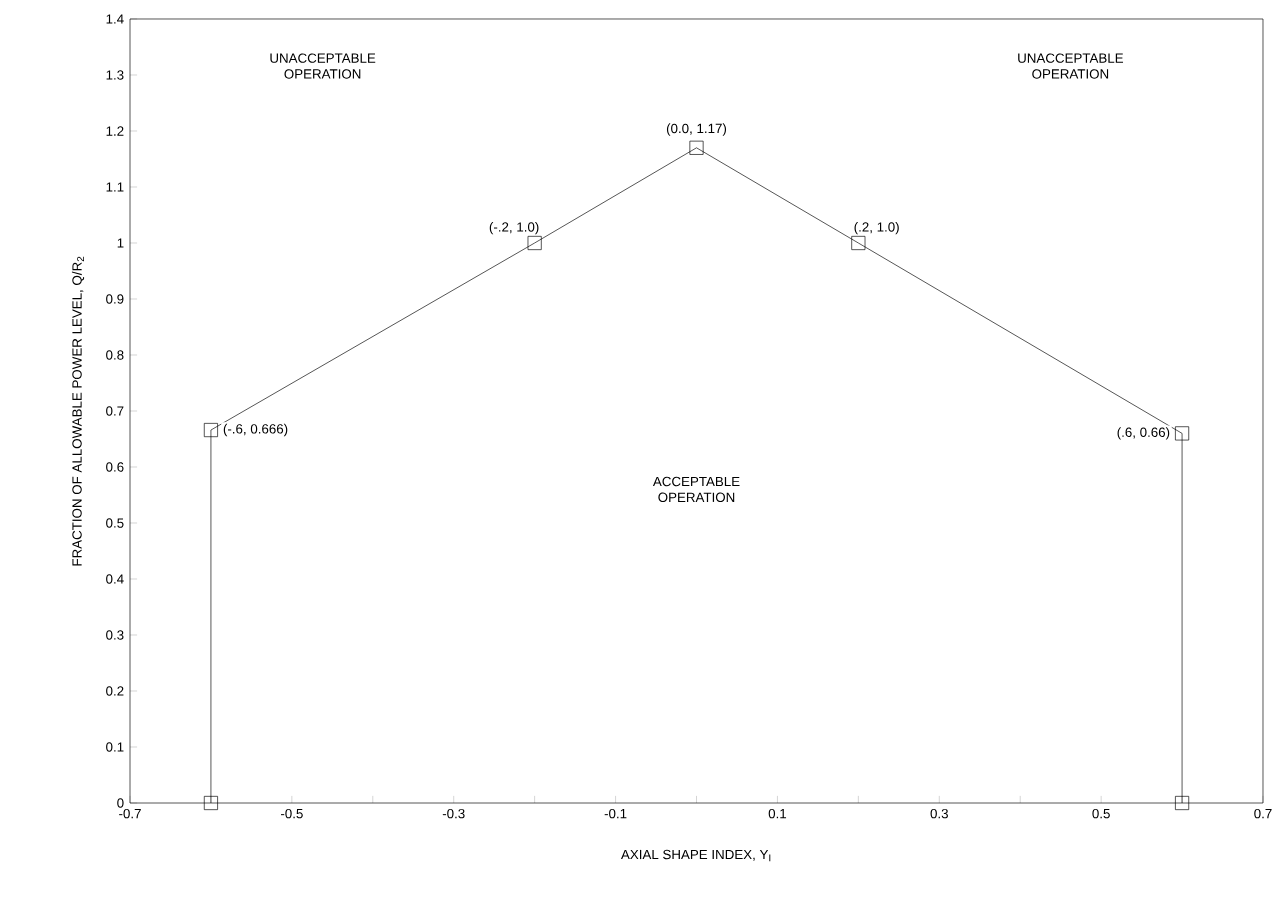  What do you see at coordinates (115, 411) in the screenshot?
I see `y-tick-label: 0.7` at bounding box center [115, 411].